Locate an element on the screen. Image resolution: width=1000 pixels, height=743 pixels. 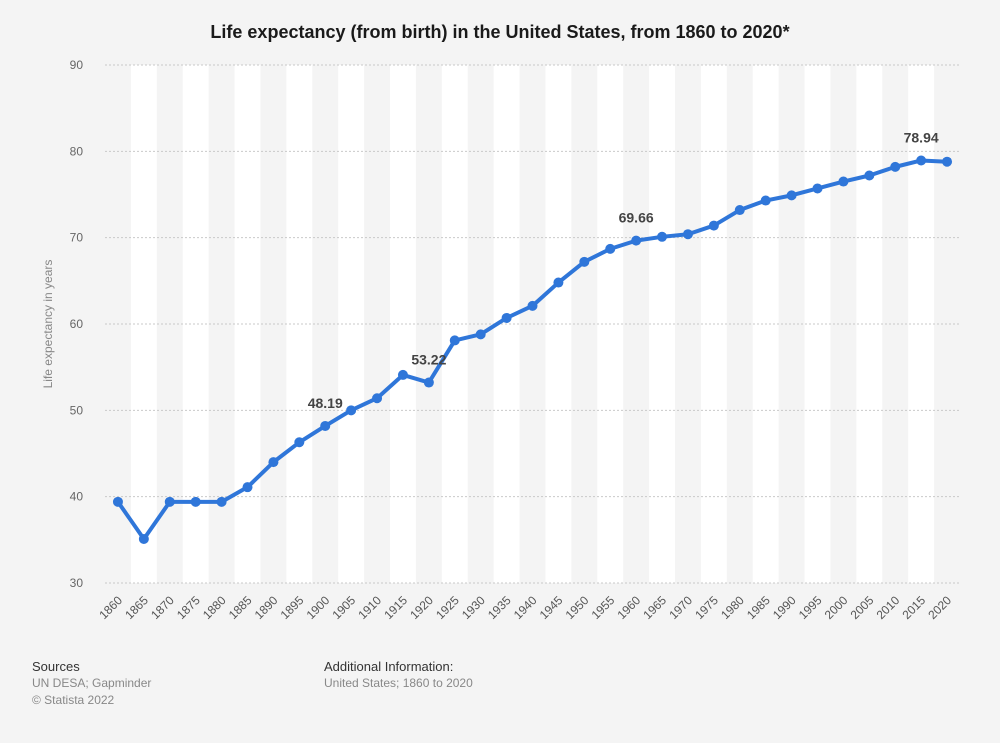
x-tick-label: 1965 is located at coordinates (654, 607).